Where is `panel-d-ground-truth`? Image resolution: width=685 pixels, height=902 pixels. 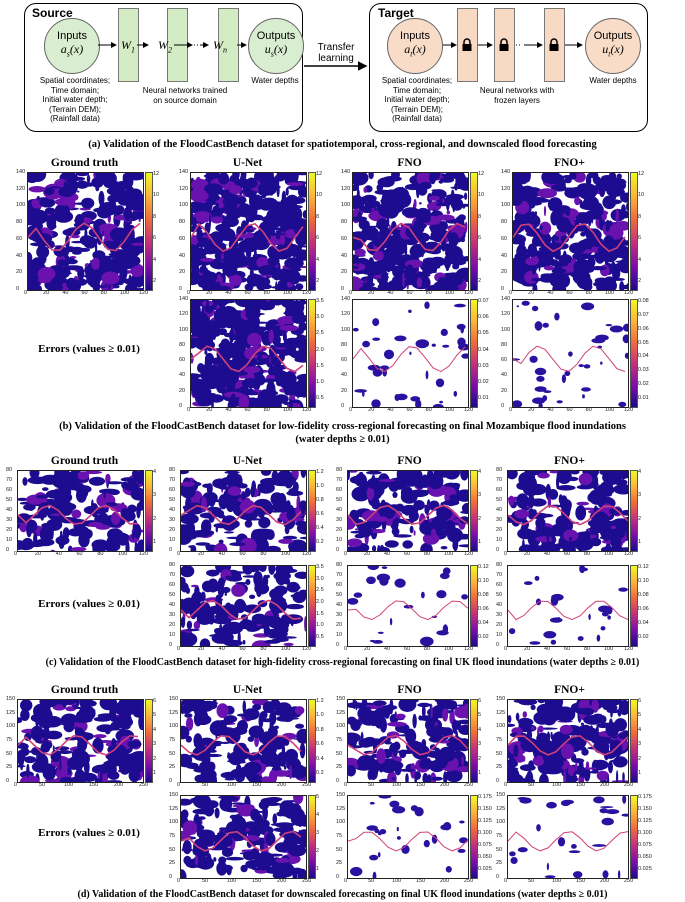
panel-d-ground-truth is located at coordinates (82, 740).